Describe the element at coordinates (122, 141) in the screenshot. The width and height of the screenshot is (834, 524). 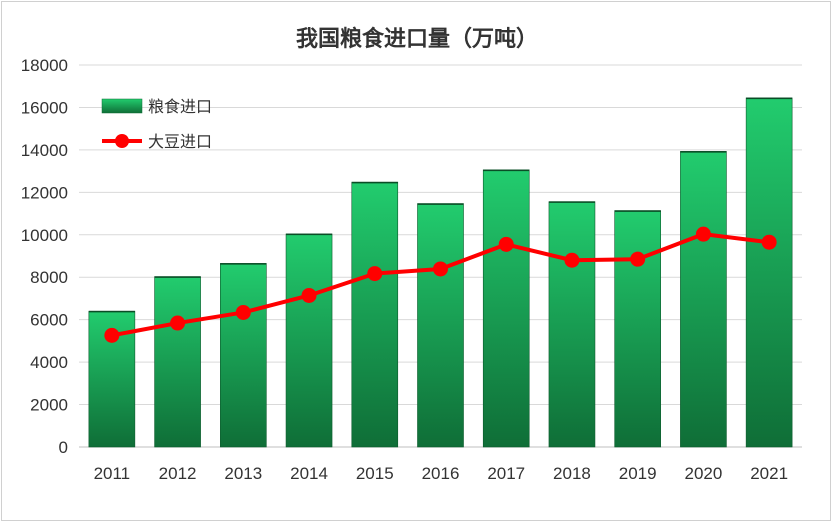
I see `legend-swatch-marker` at that location.